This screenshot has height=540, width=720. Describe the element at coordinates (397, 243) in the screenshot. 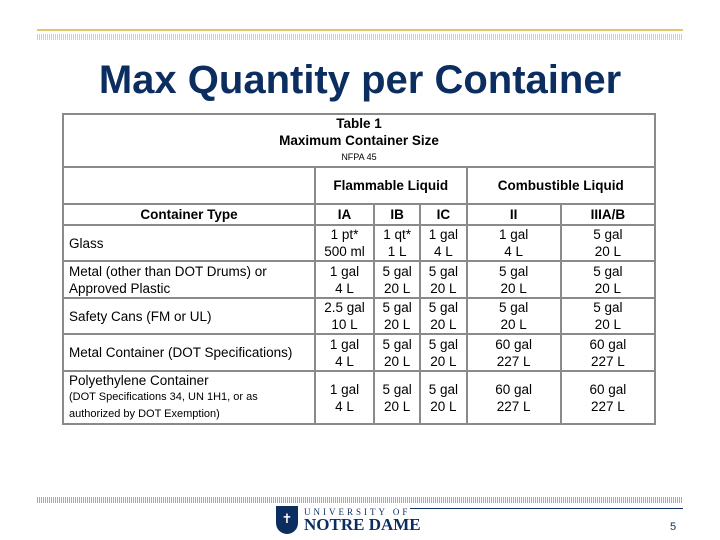

I see `quantity-cell: 1 qt* 1 L` at that location.